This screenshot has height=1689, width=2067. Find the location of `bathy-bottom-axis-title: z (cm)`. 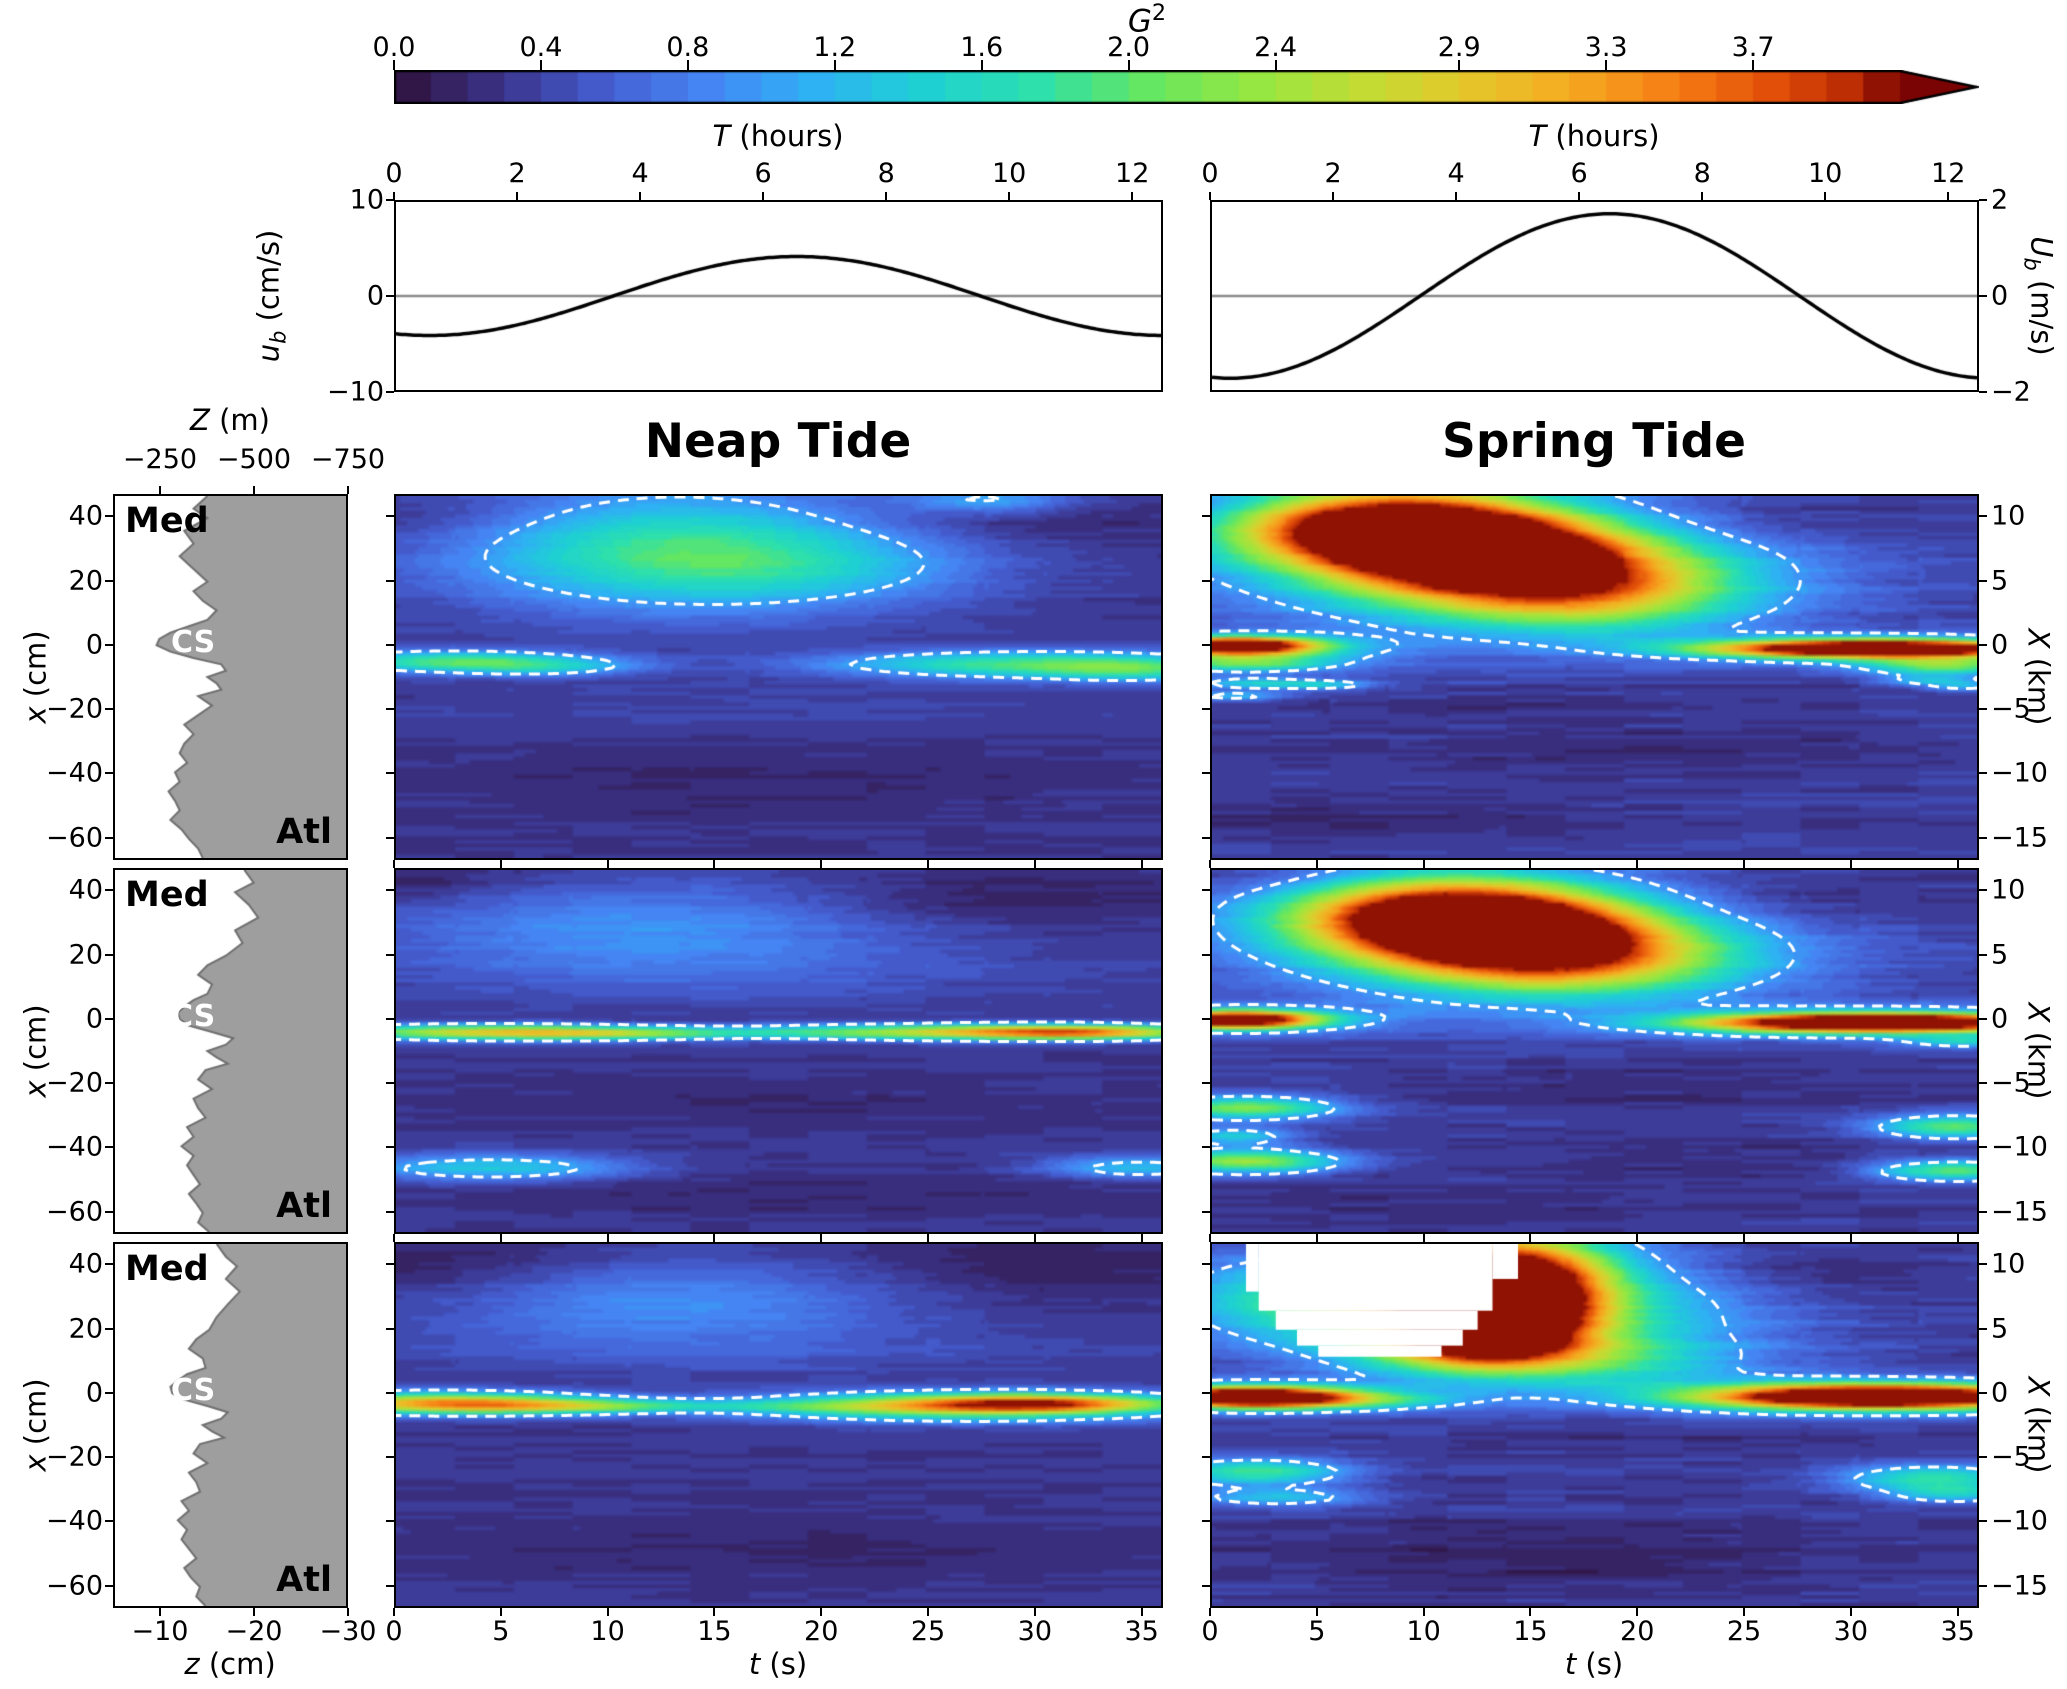

bathy-bottom-axis-title: z (cm) is located at coordinates (229, 1664).